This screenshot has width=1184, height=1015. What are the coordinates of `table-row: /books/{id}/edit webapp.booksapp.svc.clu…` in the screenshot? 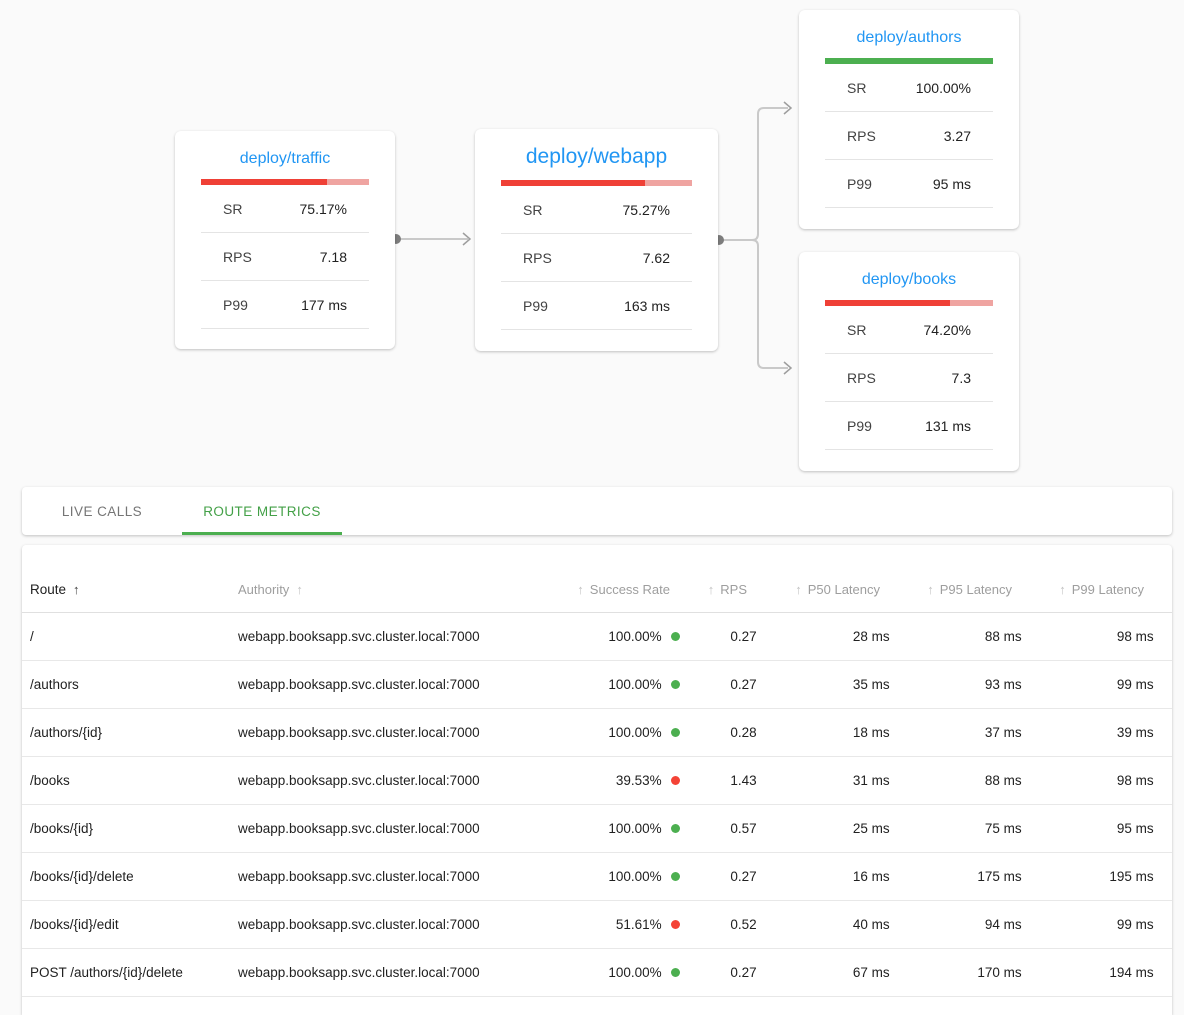 It's located at (597, 925).